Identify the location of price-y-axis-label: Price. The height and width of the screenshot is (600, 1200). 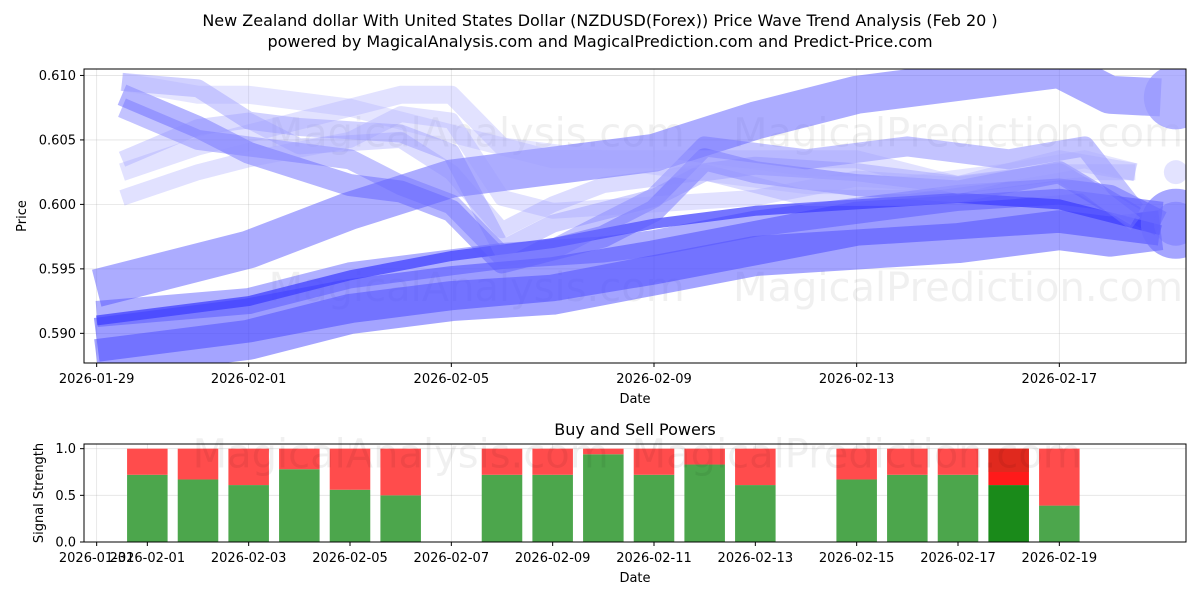
(22, 216).